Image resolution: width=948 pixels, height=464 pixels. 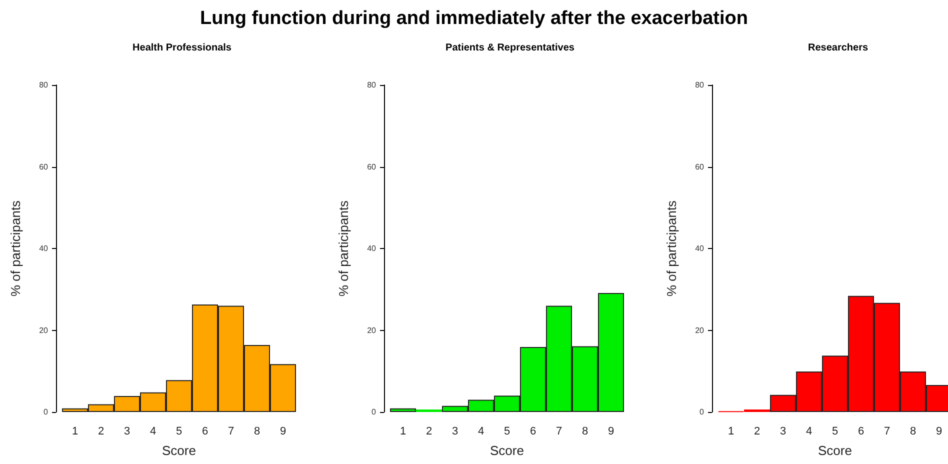 I want to click on chart-title: Patients & Representatives, so click(x=510, y=48).